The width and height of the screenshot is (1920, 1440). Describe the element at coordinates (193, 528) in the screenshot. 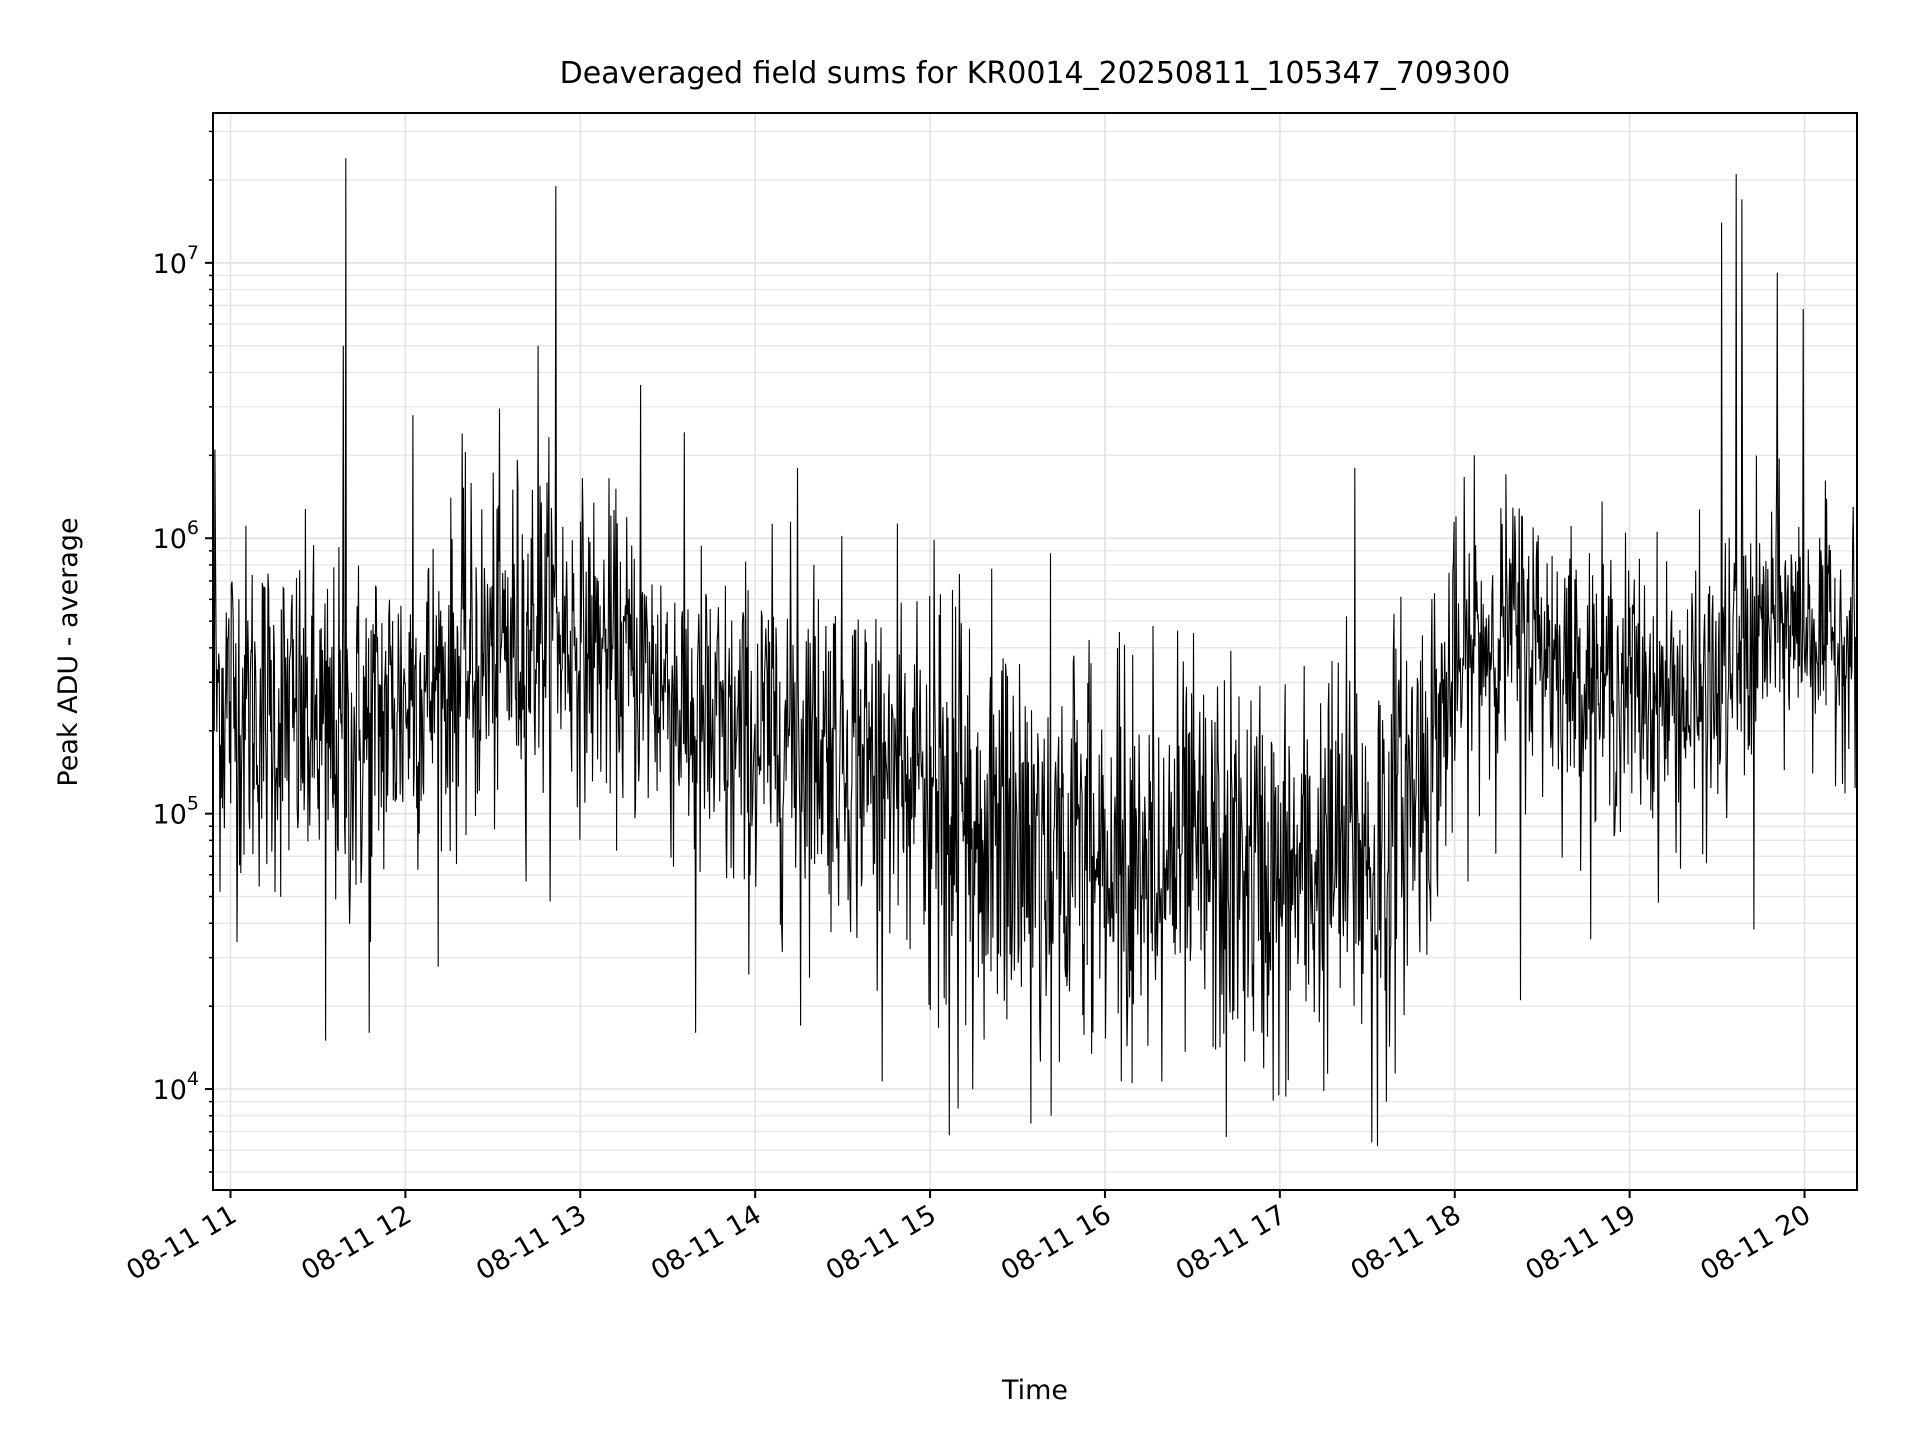

I see `y-tick-label-exponent: 6` at that location.